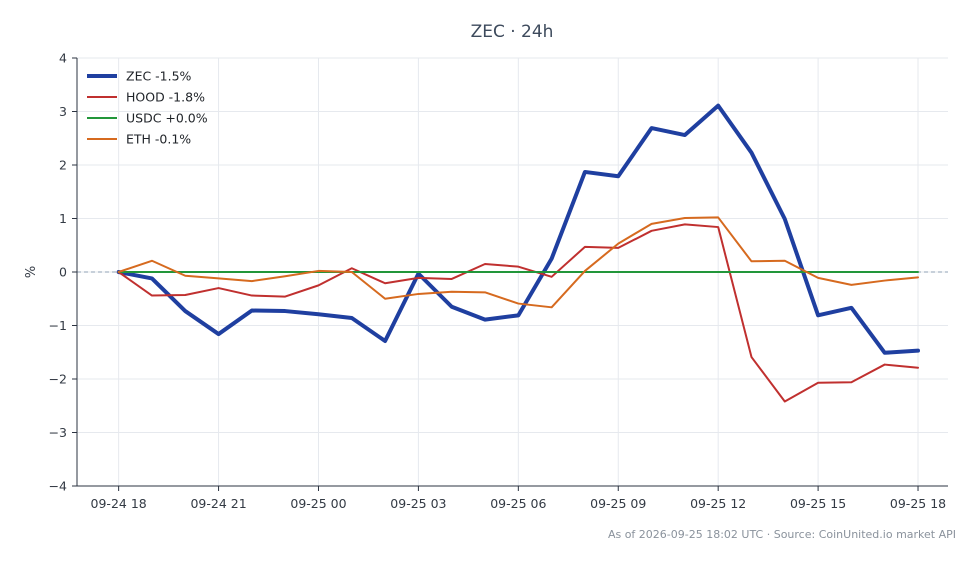 The height and width of the screenshot is (564, 980). I want to click on legend-label: ZEC -1.5%, so click(159, 76).